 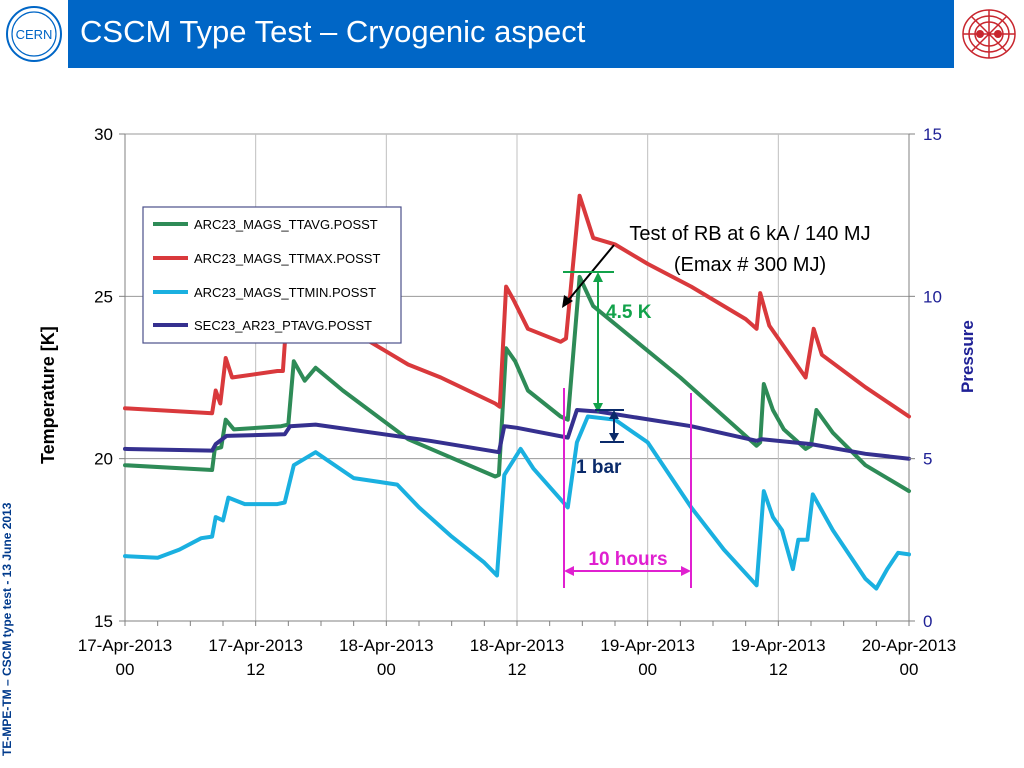 I want to click on delta-p-label: 1 bar, so click(x=599, y=467).